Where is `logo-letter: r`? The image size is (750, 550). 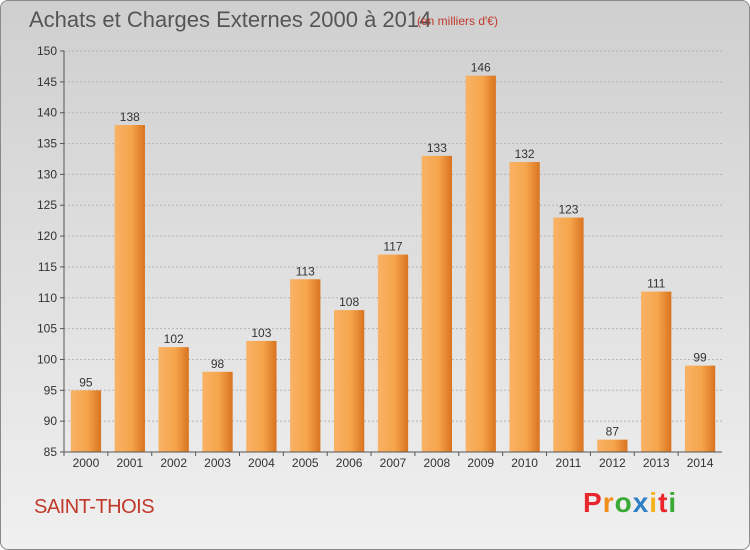 logo-letter: r is located at coordinates (608, 502).